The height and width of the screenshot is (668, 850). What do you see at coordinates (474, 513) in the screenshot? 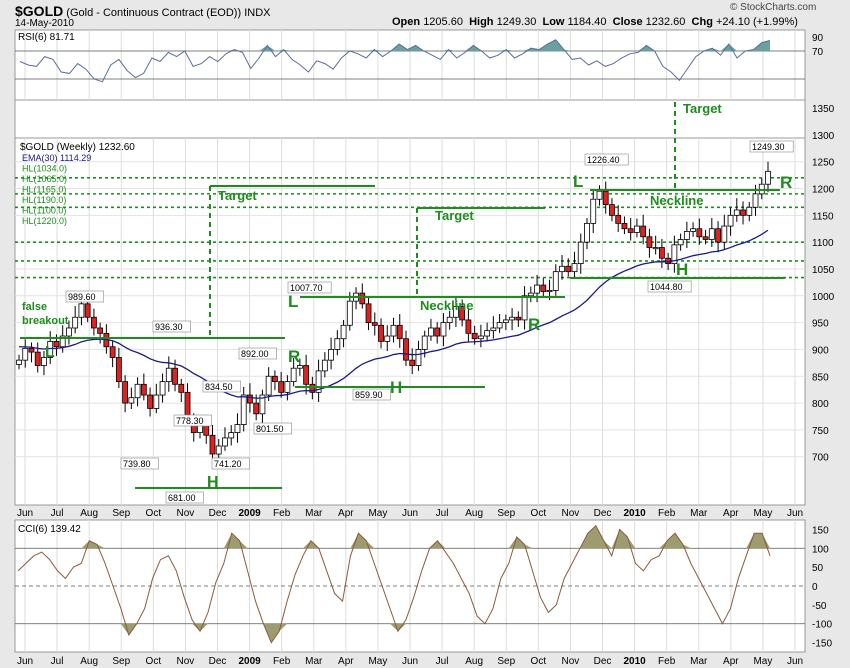
I see `x-tick-label-top: Aug` at bounding box center [474, 513].